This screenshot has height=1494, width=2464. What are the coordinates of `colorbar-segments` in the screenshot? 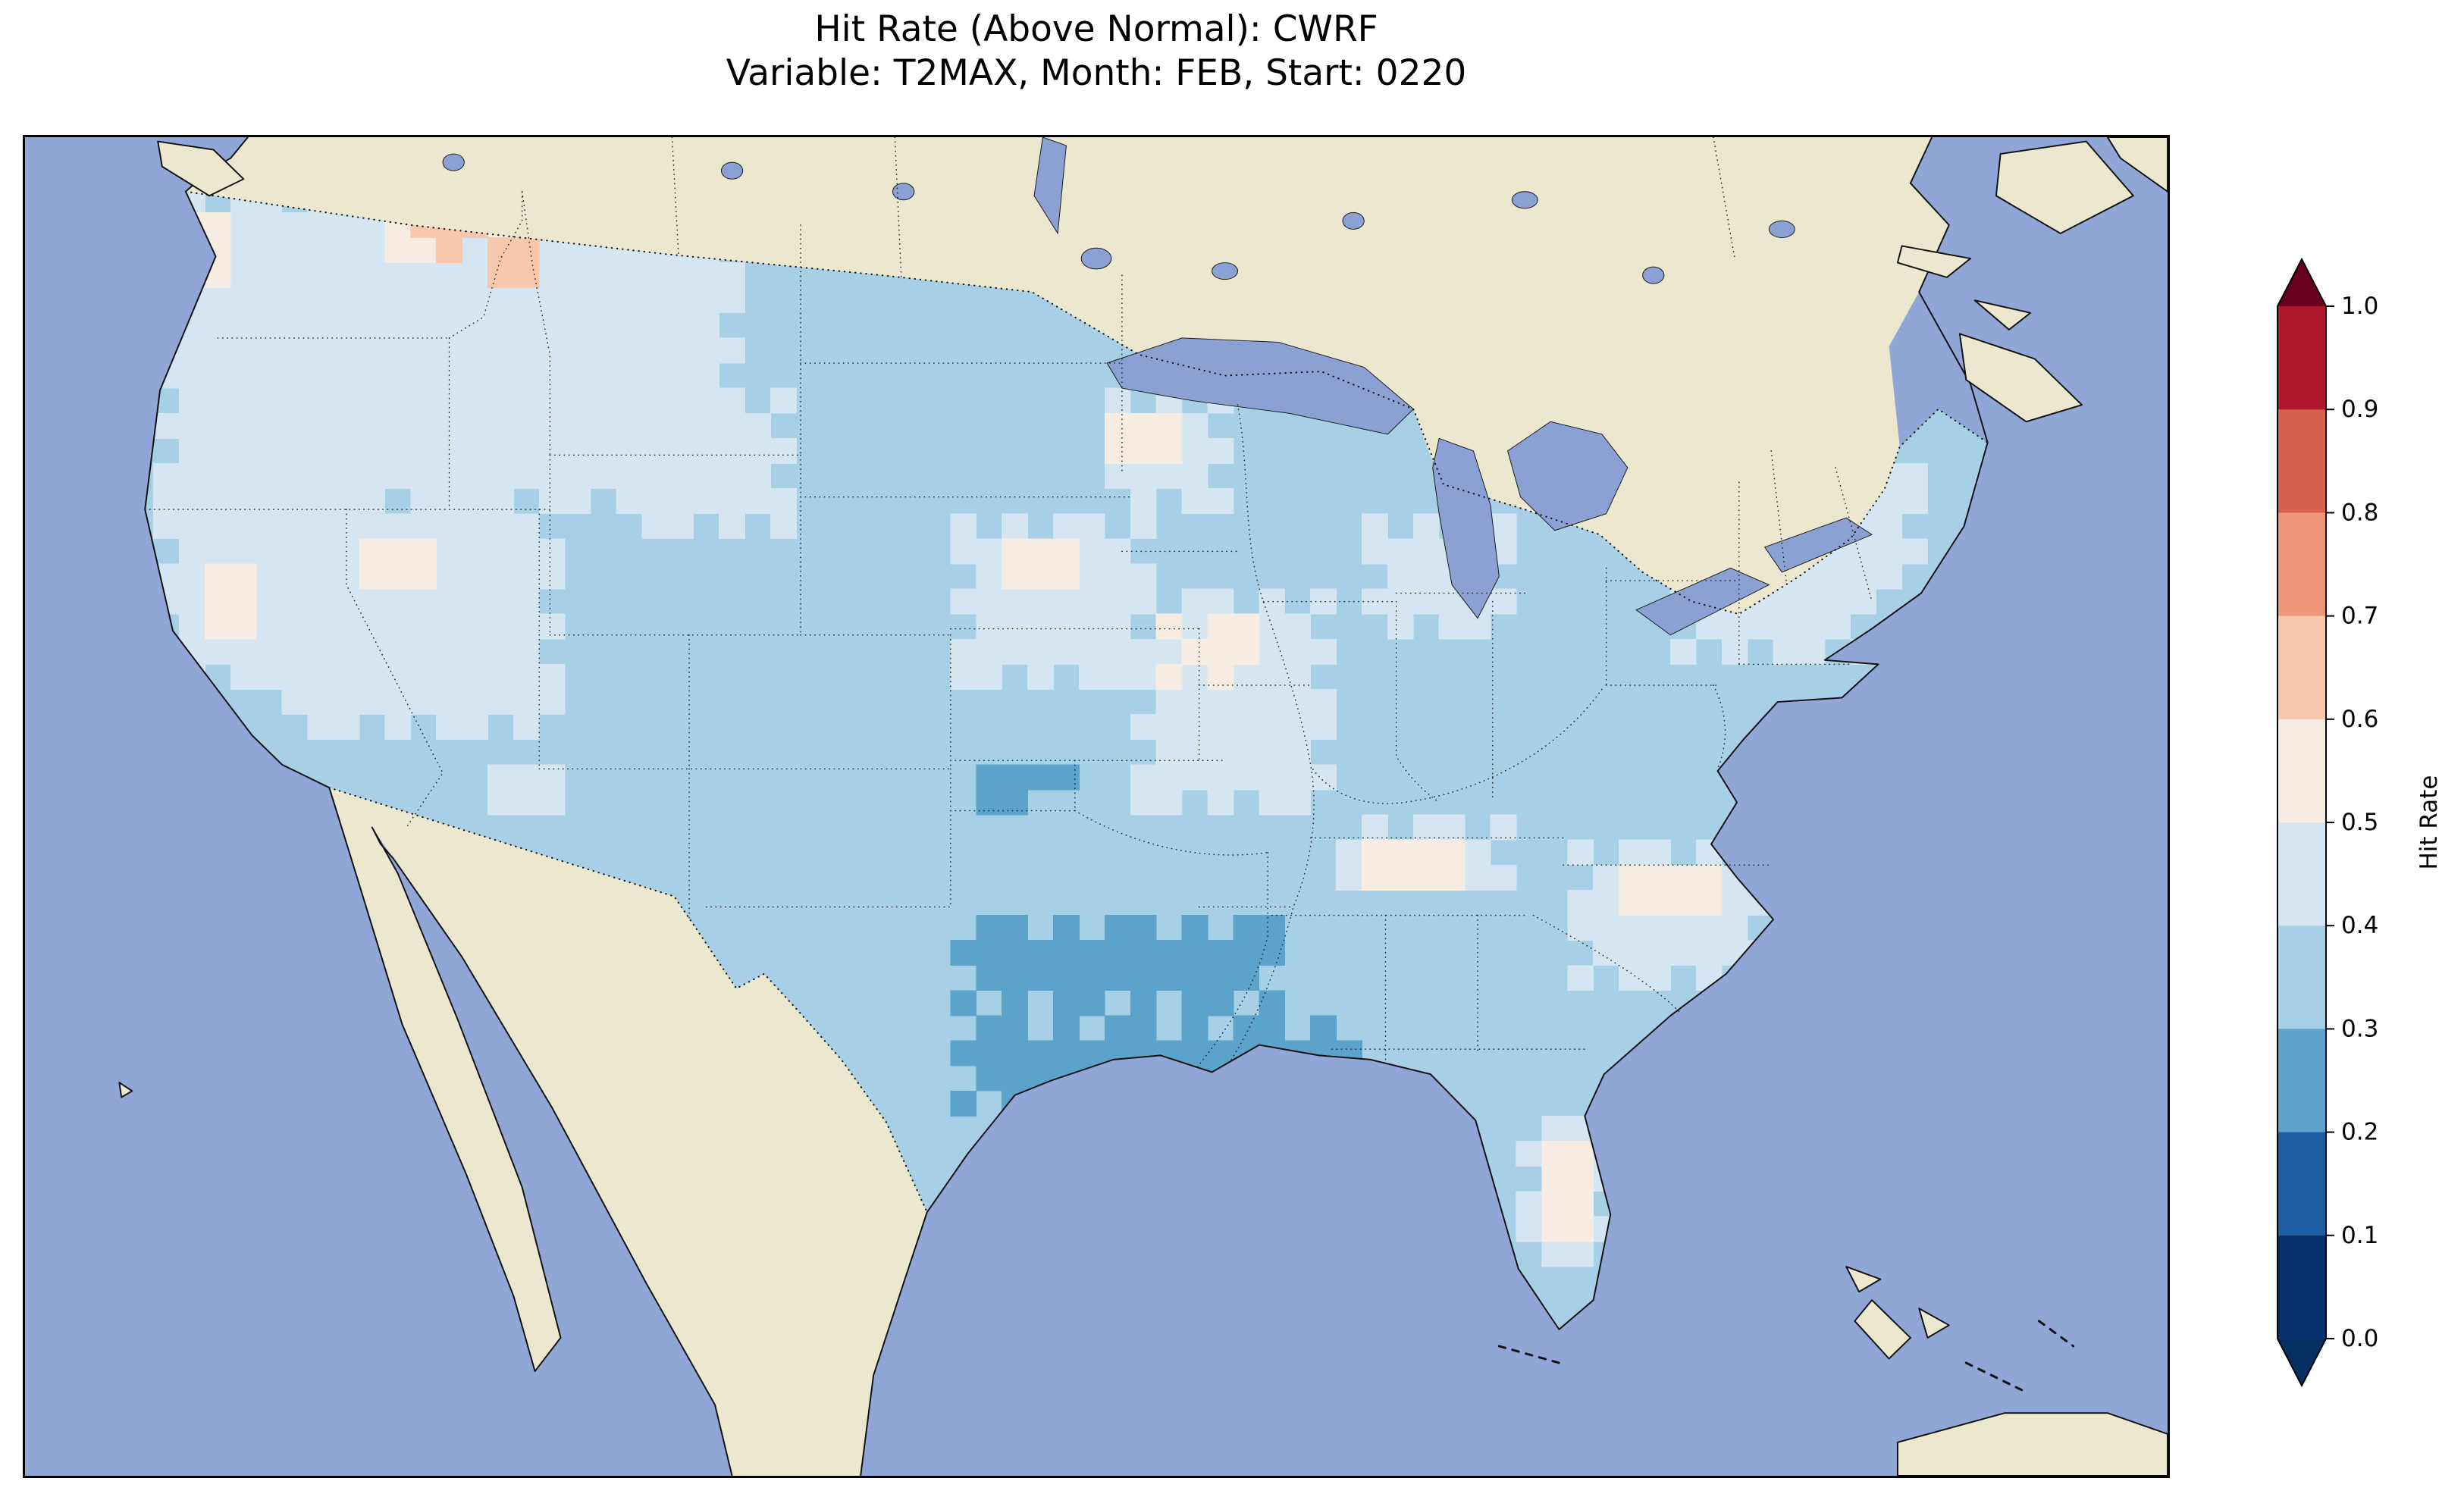 It's located at (2301, 822).